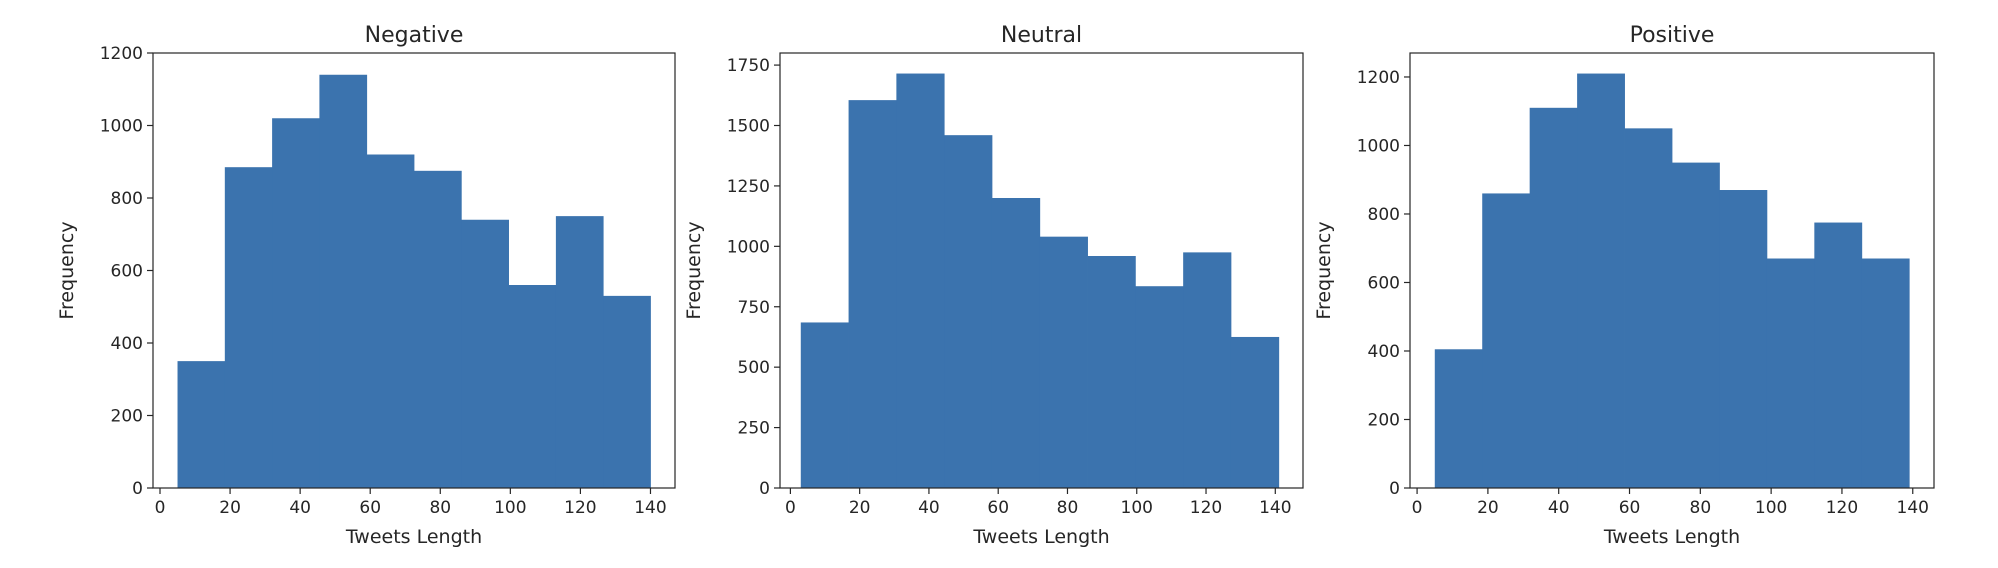 This screenshot has width=1998, height=568. I want to click on chart-title: Positive, so click(1672, 35).